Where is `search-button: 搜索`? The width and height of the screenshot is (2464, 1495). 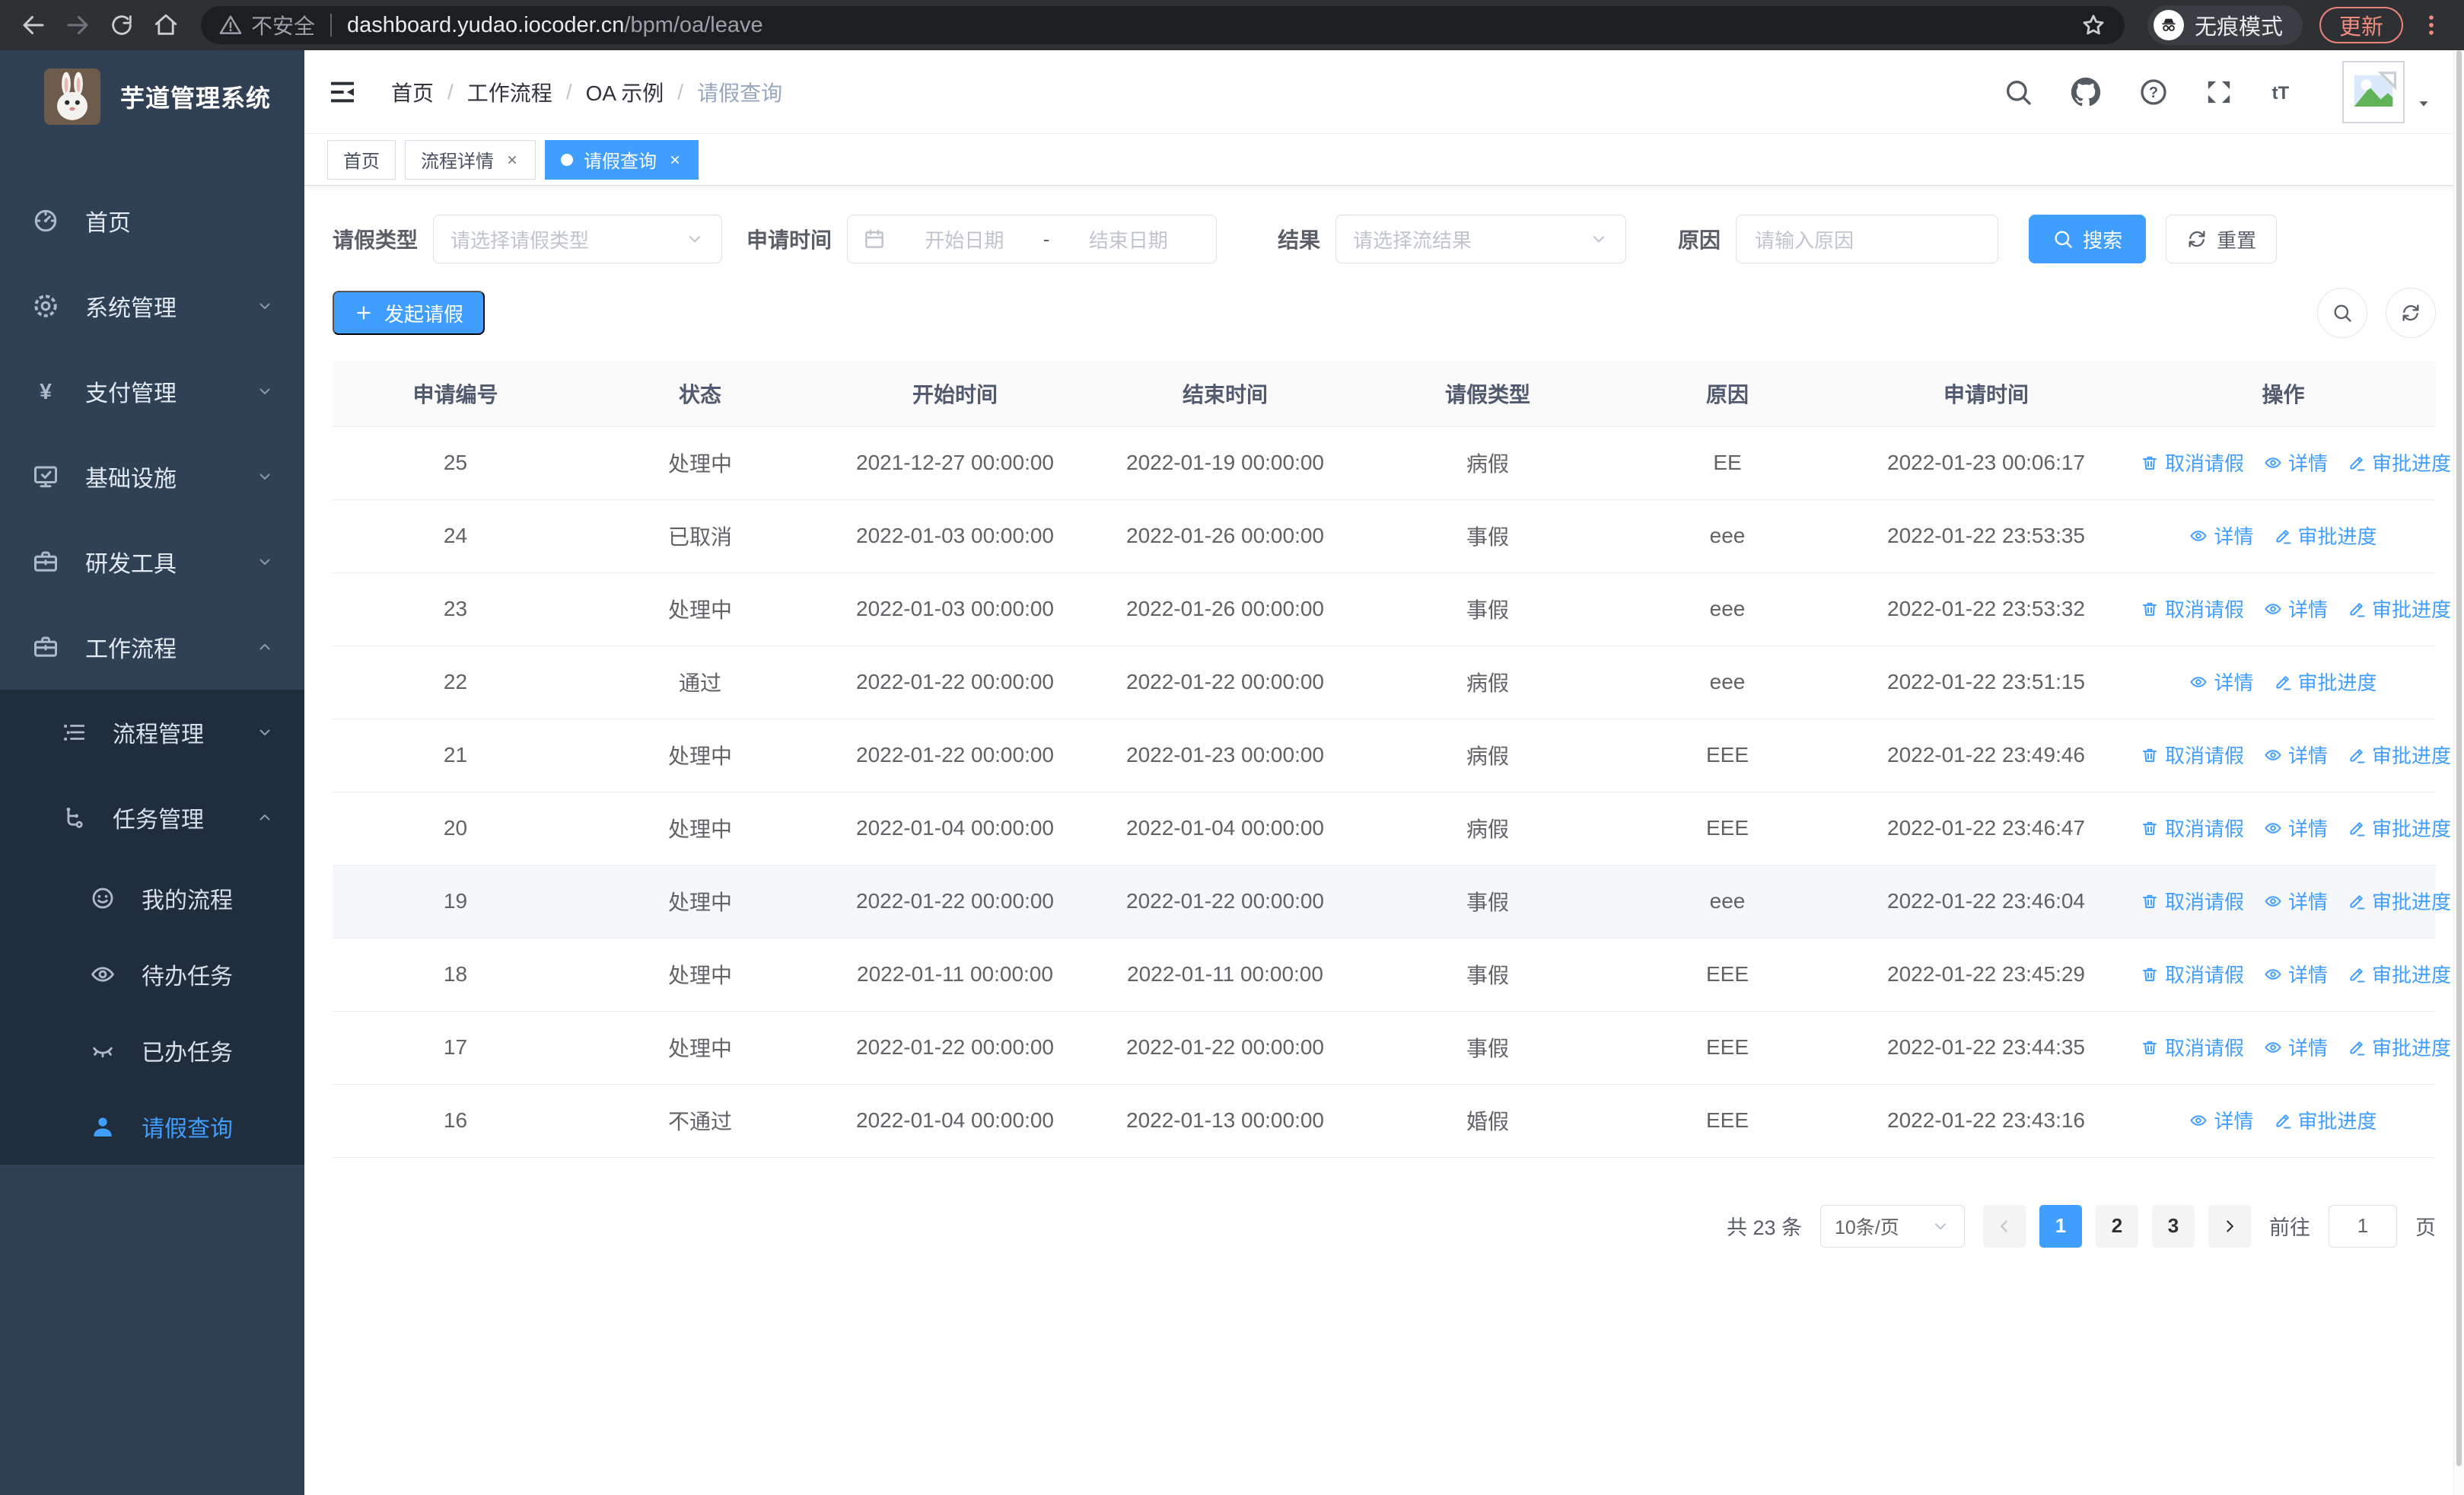
search-button: 搜索 is located at coordinates (2088, 239).